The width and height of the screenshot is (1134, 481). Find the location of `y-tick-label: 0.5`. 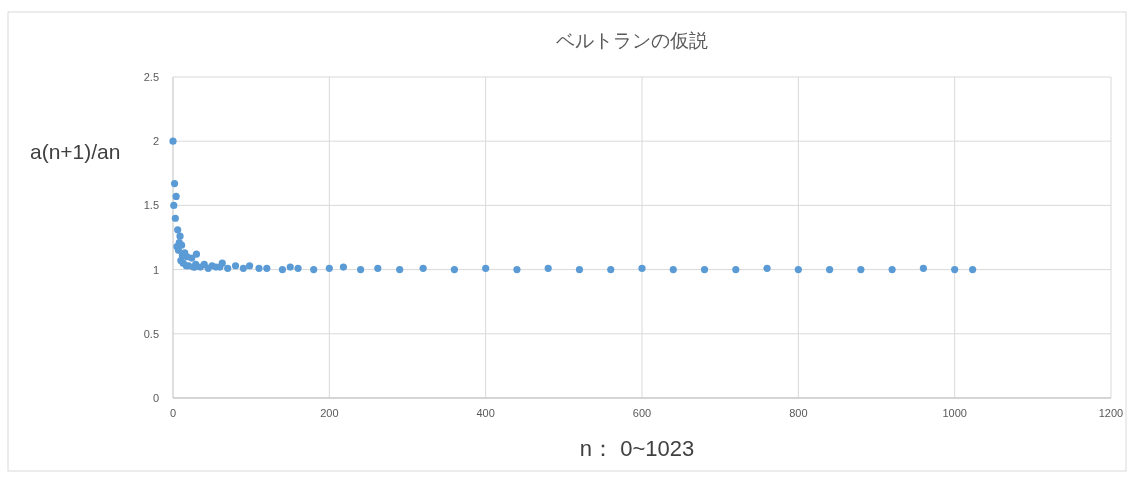

y-tick-label: 0.5 is located at coordinates (151, 333).